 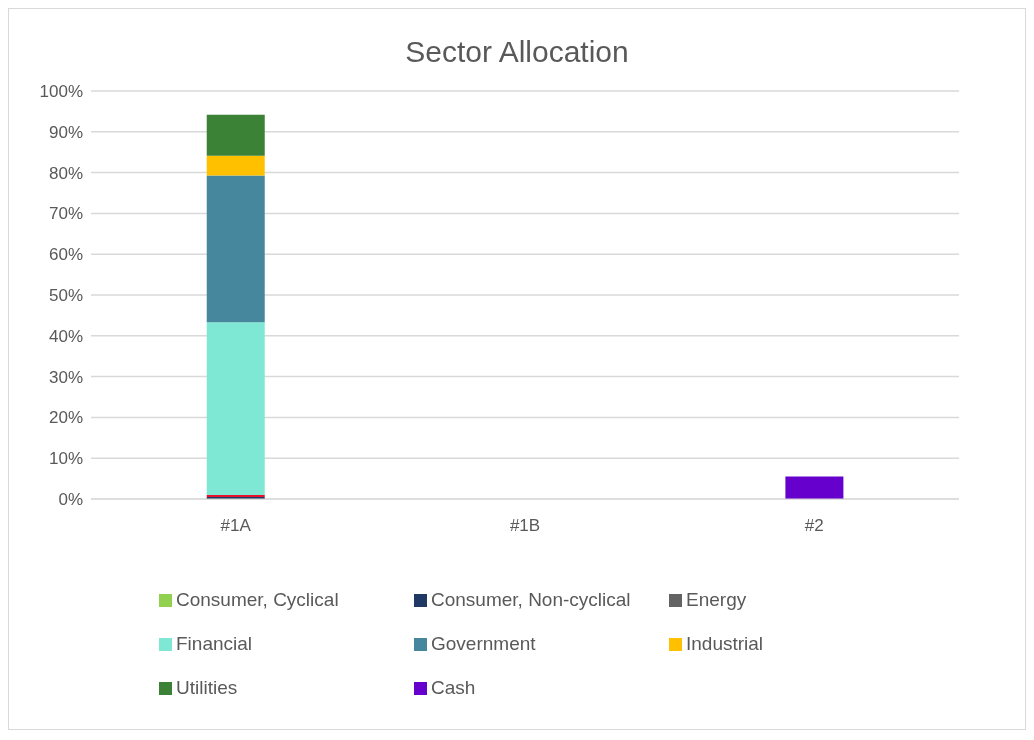 What do you see at coordinates (65, 377) in the screenshot?
I see `y-tick-label: 30%` at bounding box center [65, 377].